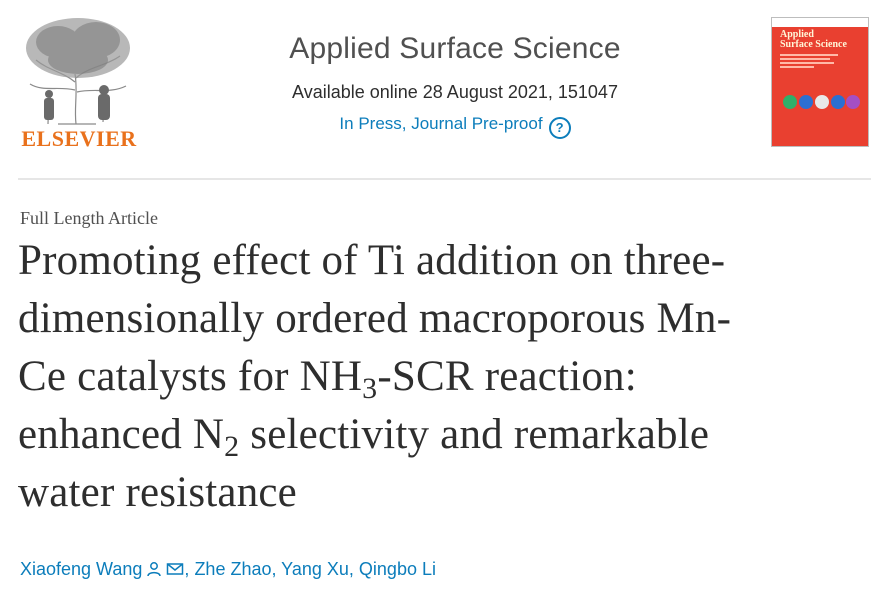  I want to click on title-line-3b: -SCR reaction:, so click(507, 376).